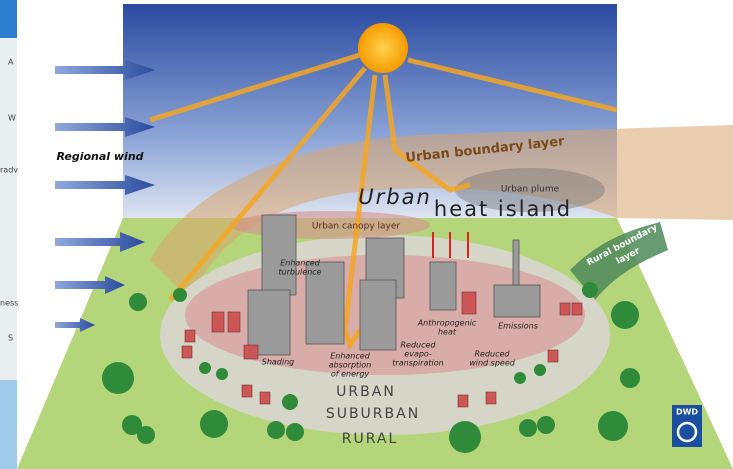 The height and width of the screenshot is (469, 733). What do you see at coordinates (278, 362) in the screenshot?
I see `shading-label: Shading` at bounding box center [278, 362].